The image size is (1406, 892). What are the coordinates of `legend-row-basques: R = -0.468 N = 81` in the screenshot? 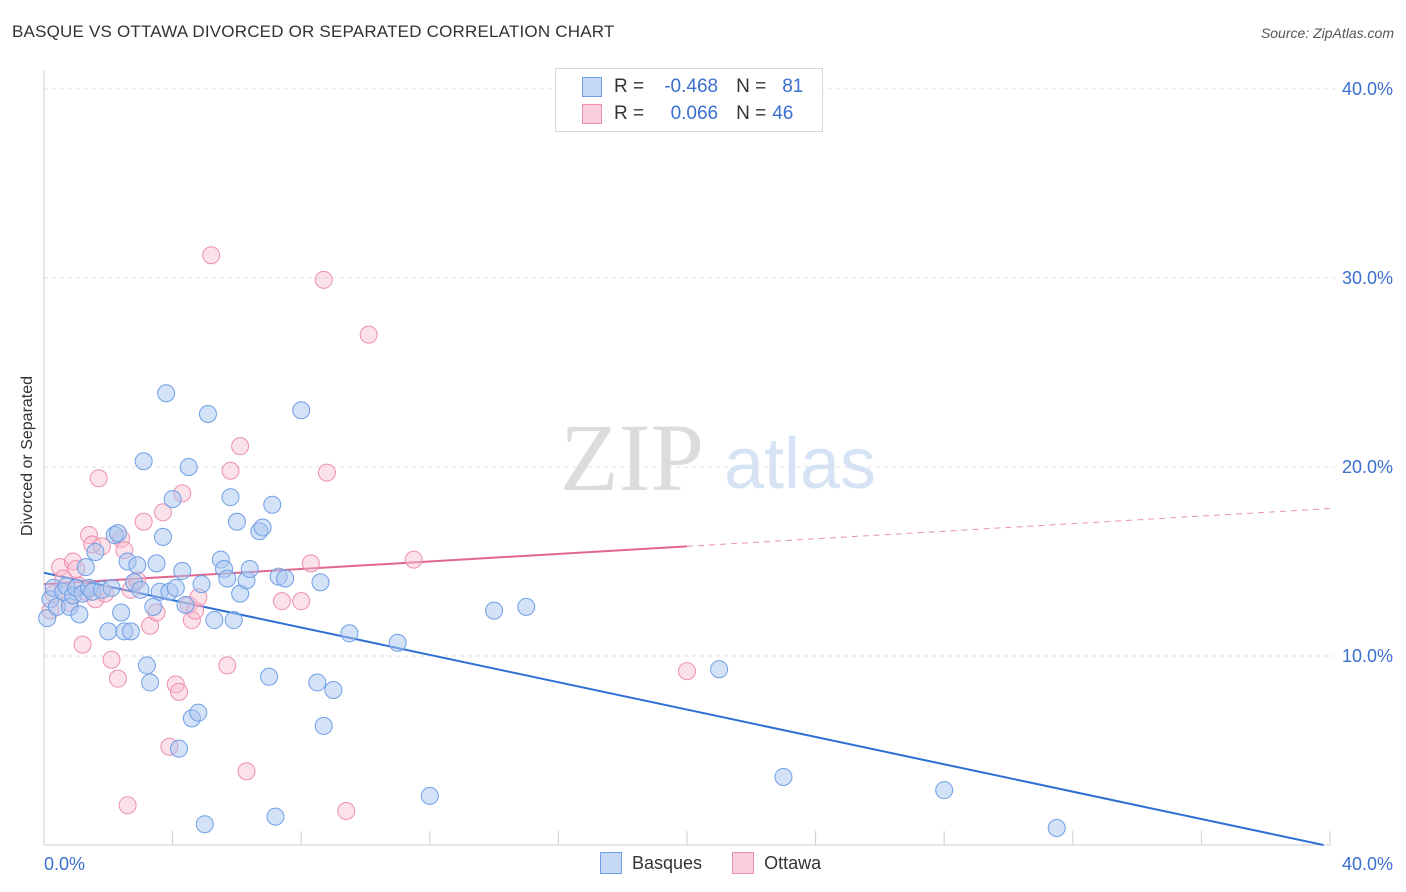 It's located at (692, 87).